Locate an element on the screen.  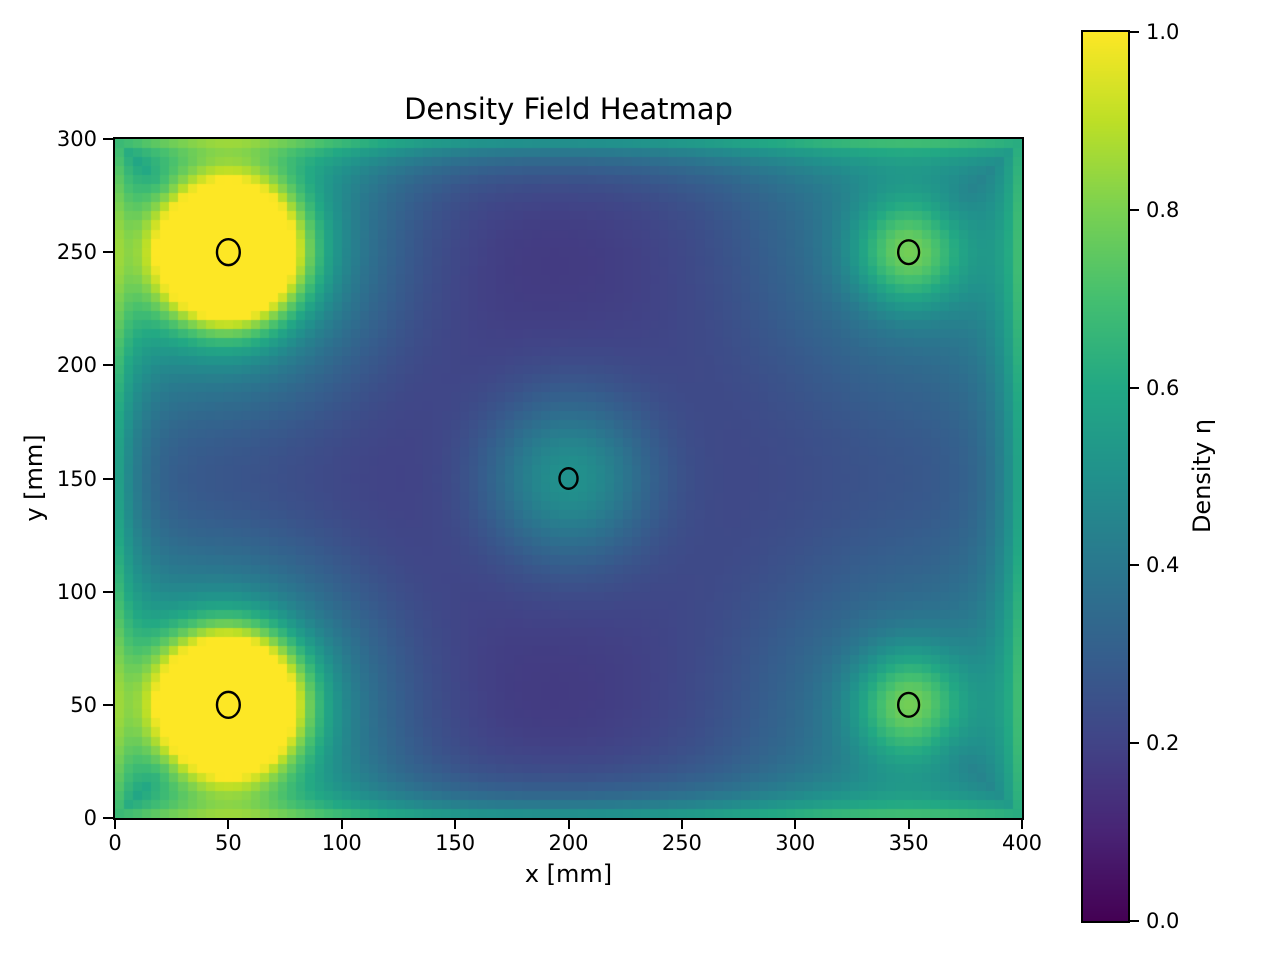
colorbar-outline is located at coordinates (1105, 476).